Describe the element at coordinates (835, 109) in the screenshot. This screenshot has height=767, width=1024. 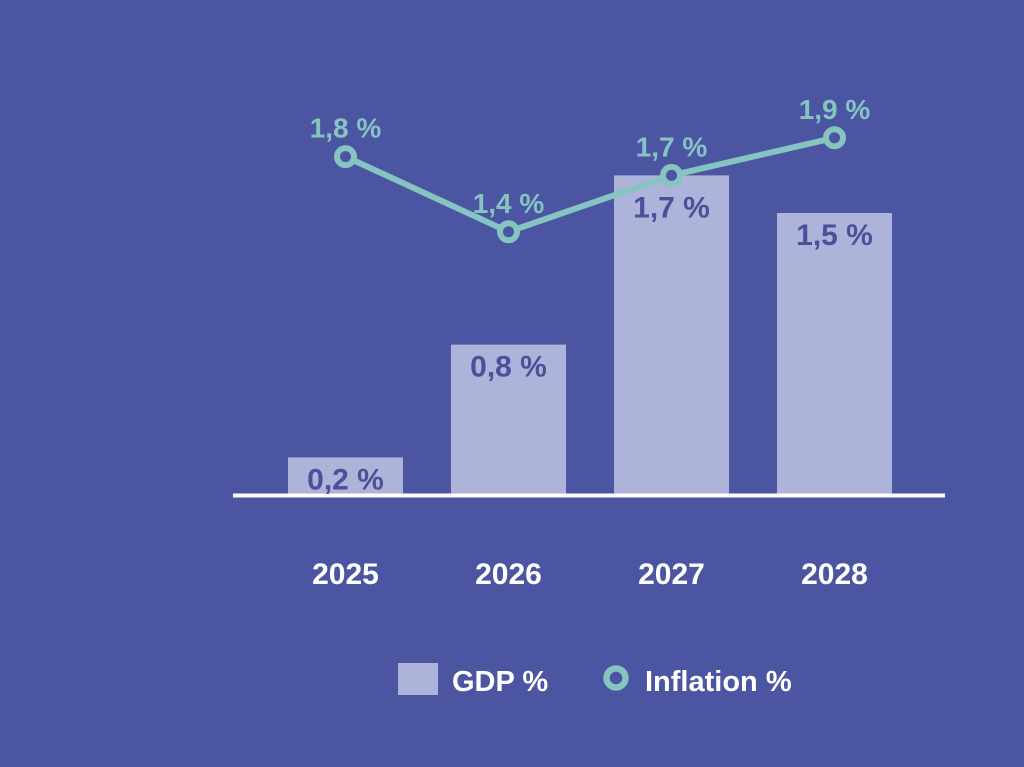
I see `inflation-value-label-2028: 1,9 %` at that location.